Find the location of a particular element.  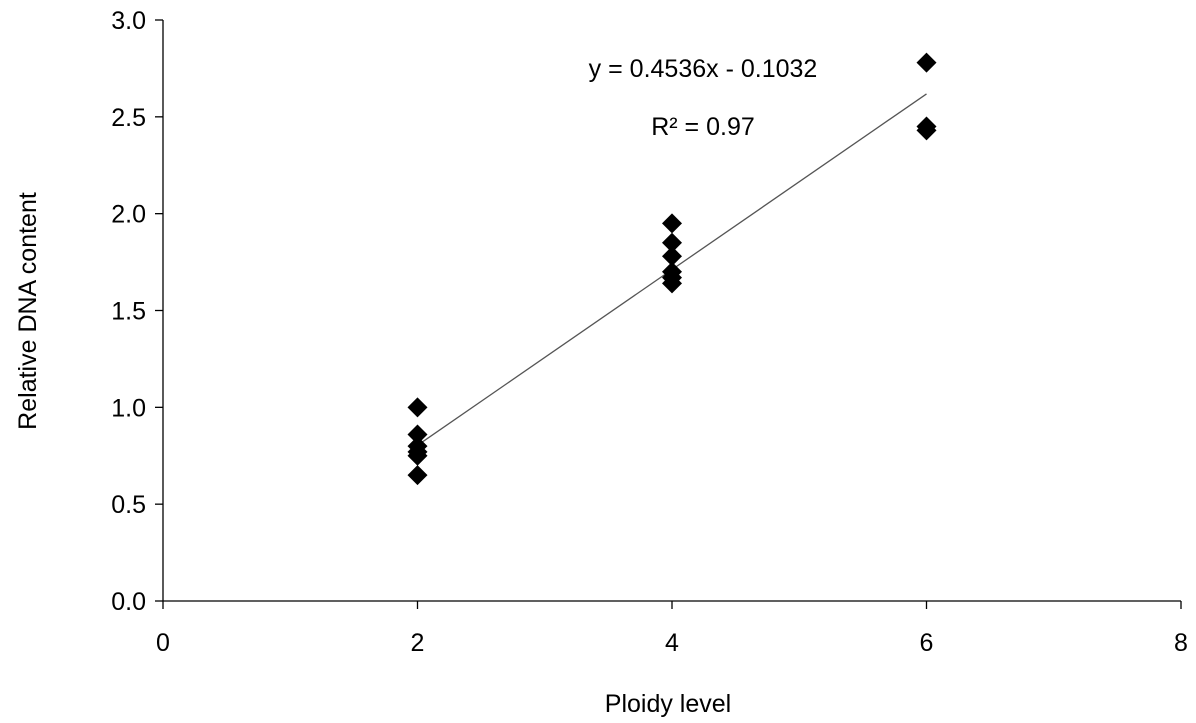

r-squared-label: R² = 0.97 is located at coordinates (703, 127).